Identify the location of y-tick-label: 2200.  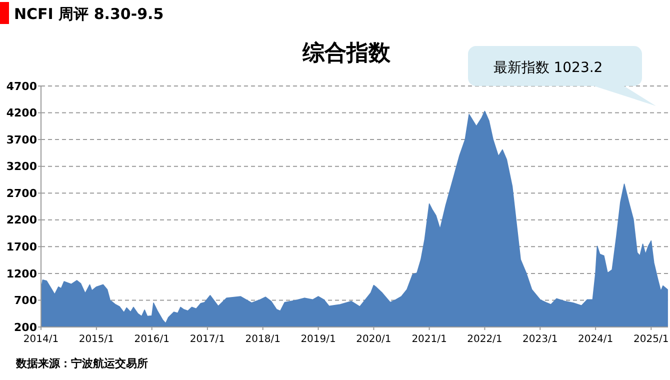
(22, 220).